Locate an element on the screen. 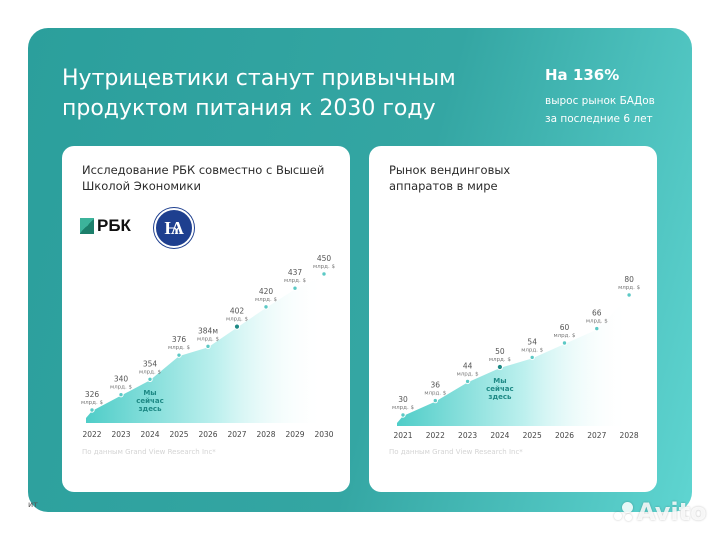 Image resolution: width=720 pixels, height=540 pixels. rbk-logo: РБК is located at coordinates (105, 226).